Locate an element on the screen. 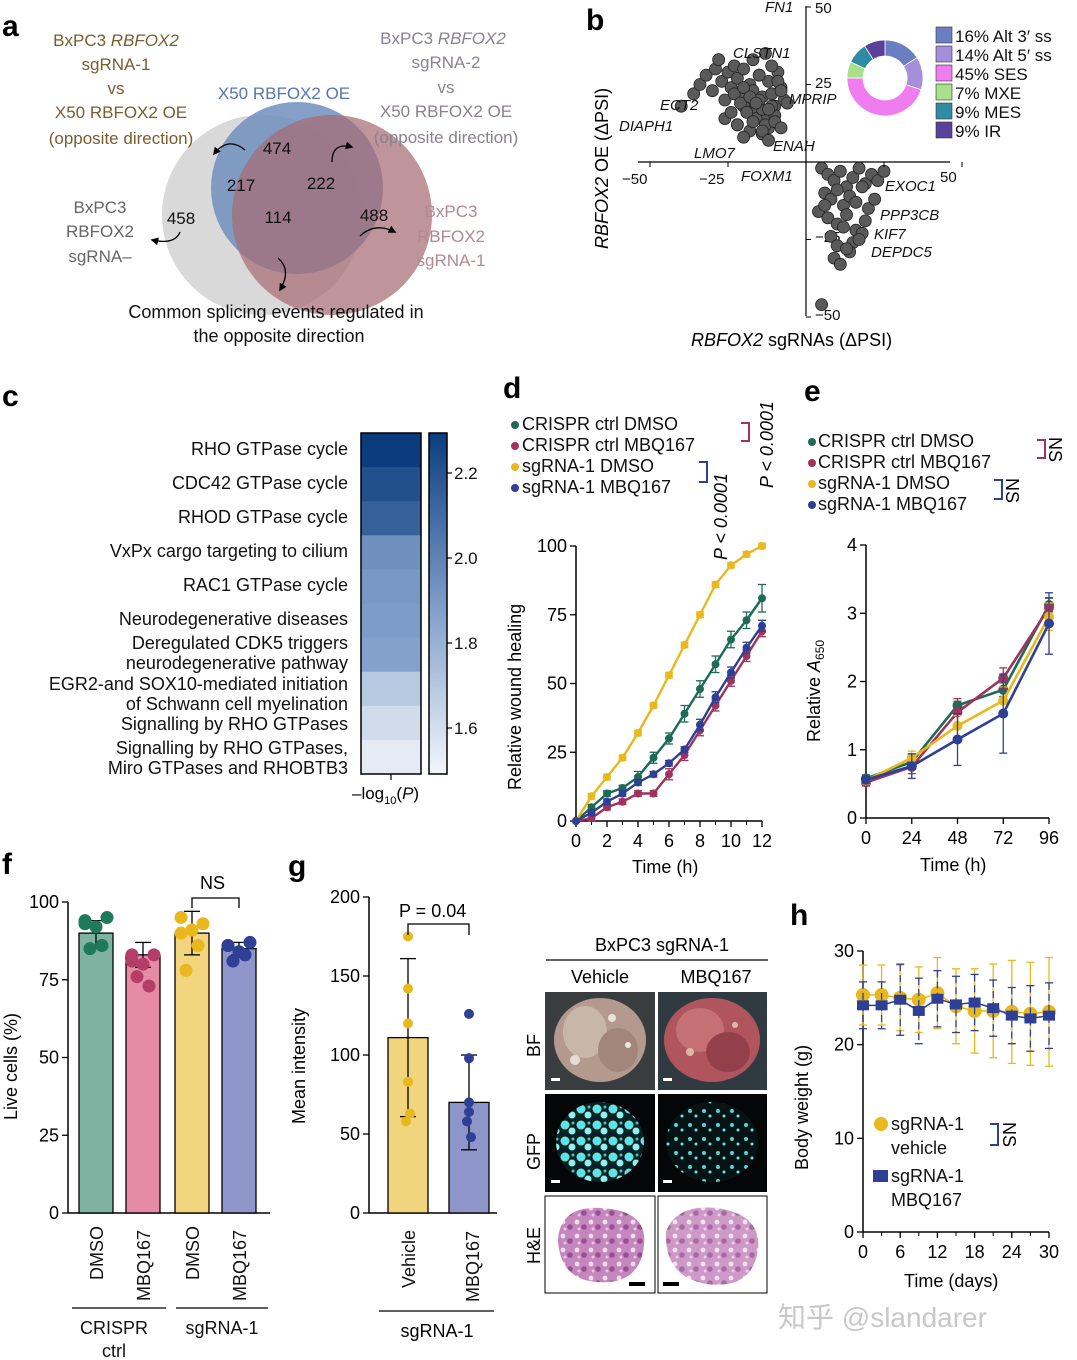  h-ns-bracket is located at coordinates (994, 1134).